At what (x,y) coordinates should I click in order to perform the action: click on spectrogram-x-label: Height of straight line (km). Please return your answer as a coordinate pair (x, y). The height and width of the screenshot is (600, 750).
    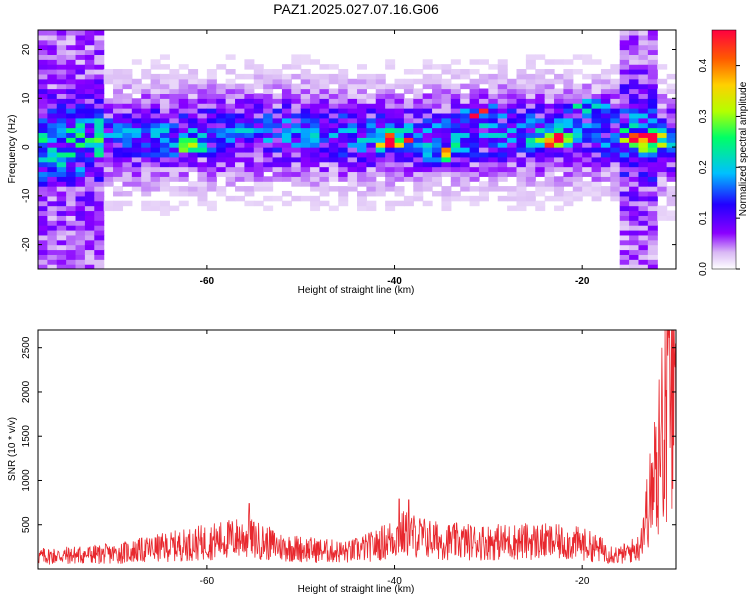
    Looking at the image, I should click on (356, 290).